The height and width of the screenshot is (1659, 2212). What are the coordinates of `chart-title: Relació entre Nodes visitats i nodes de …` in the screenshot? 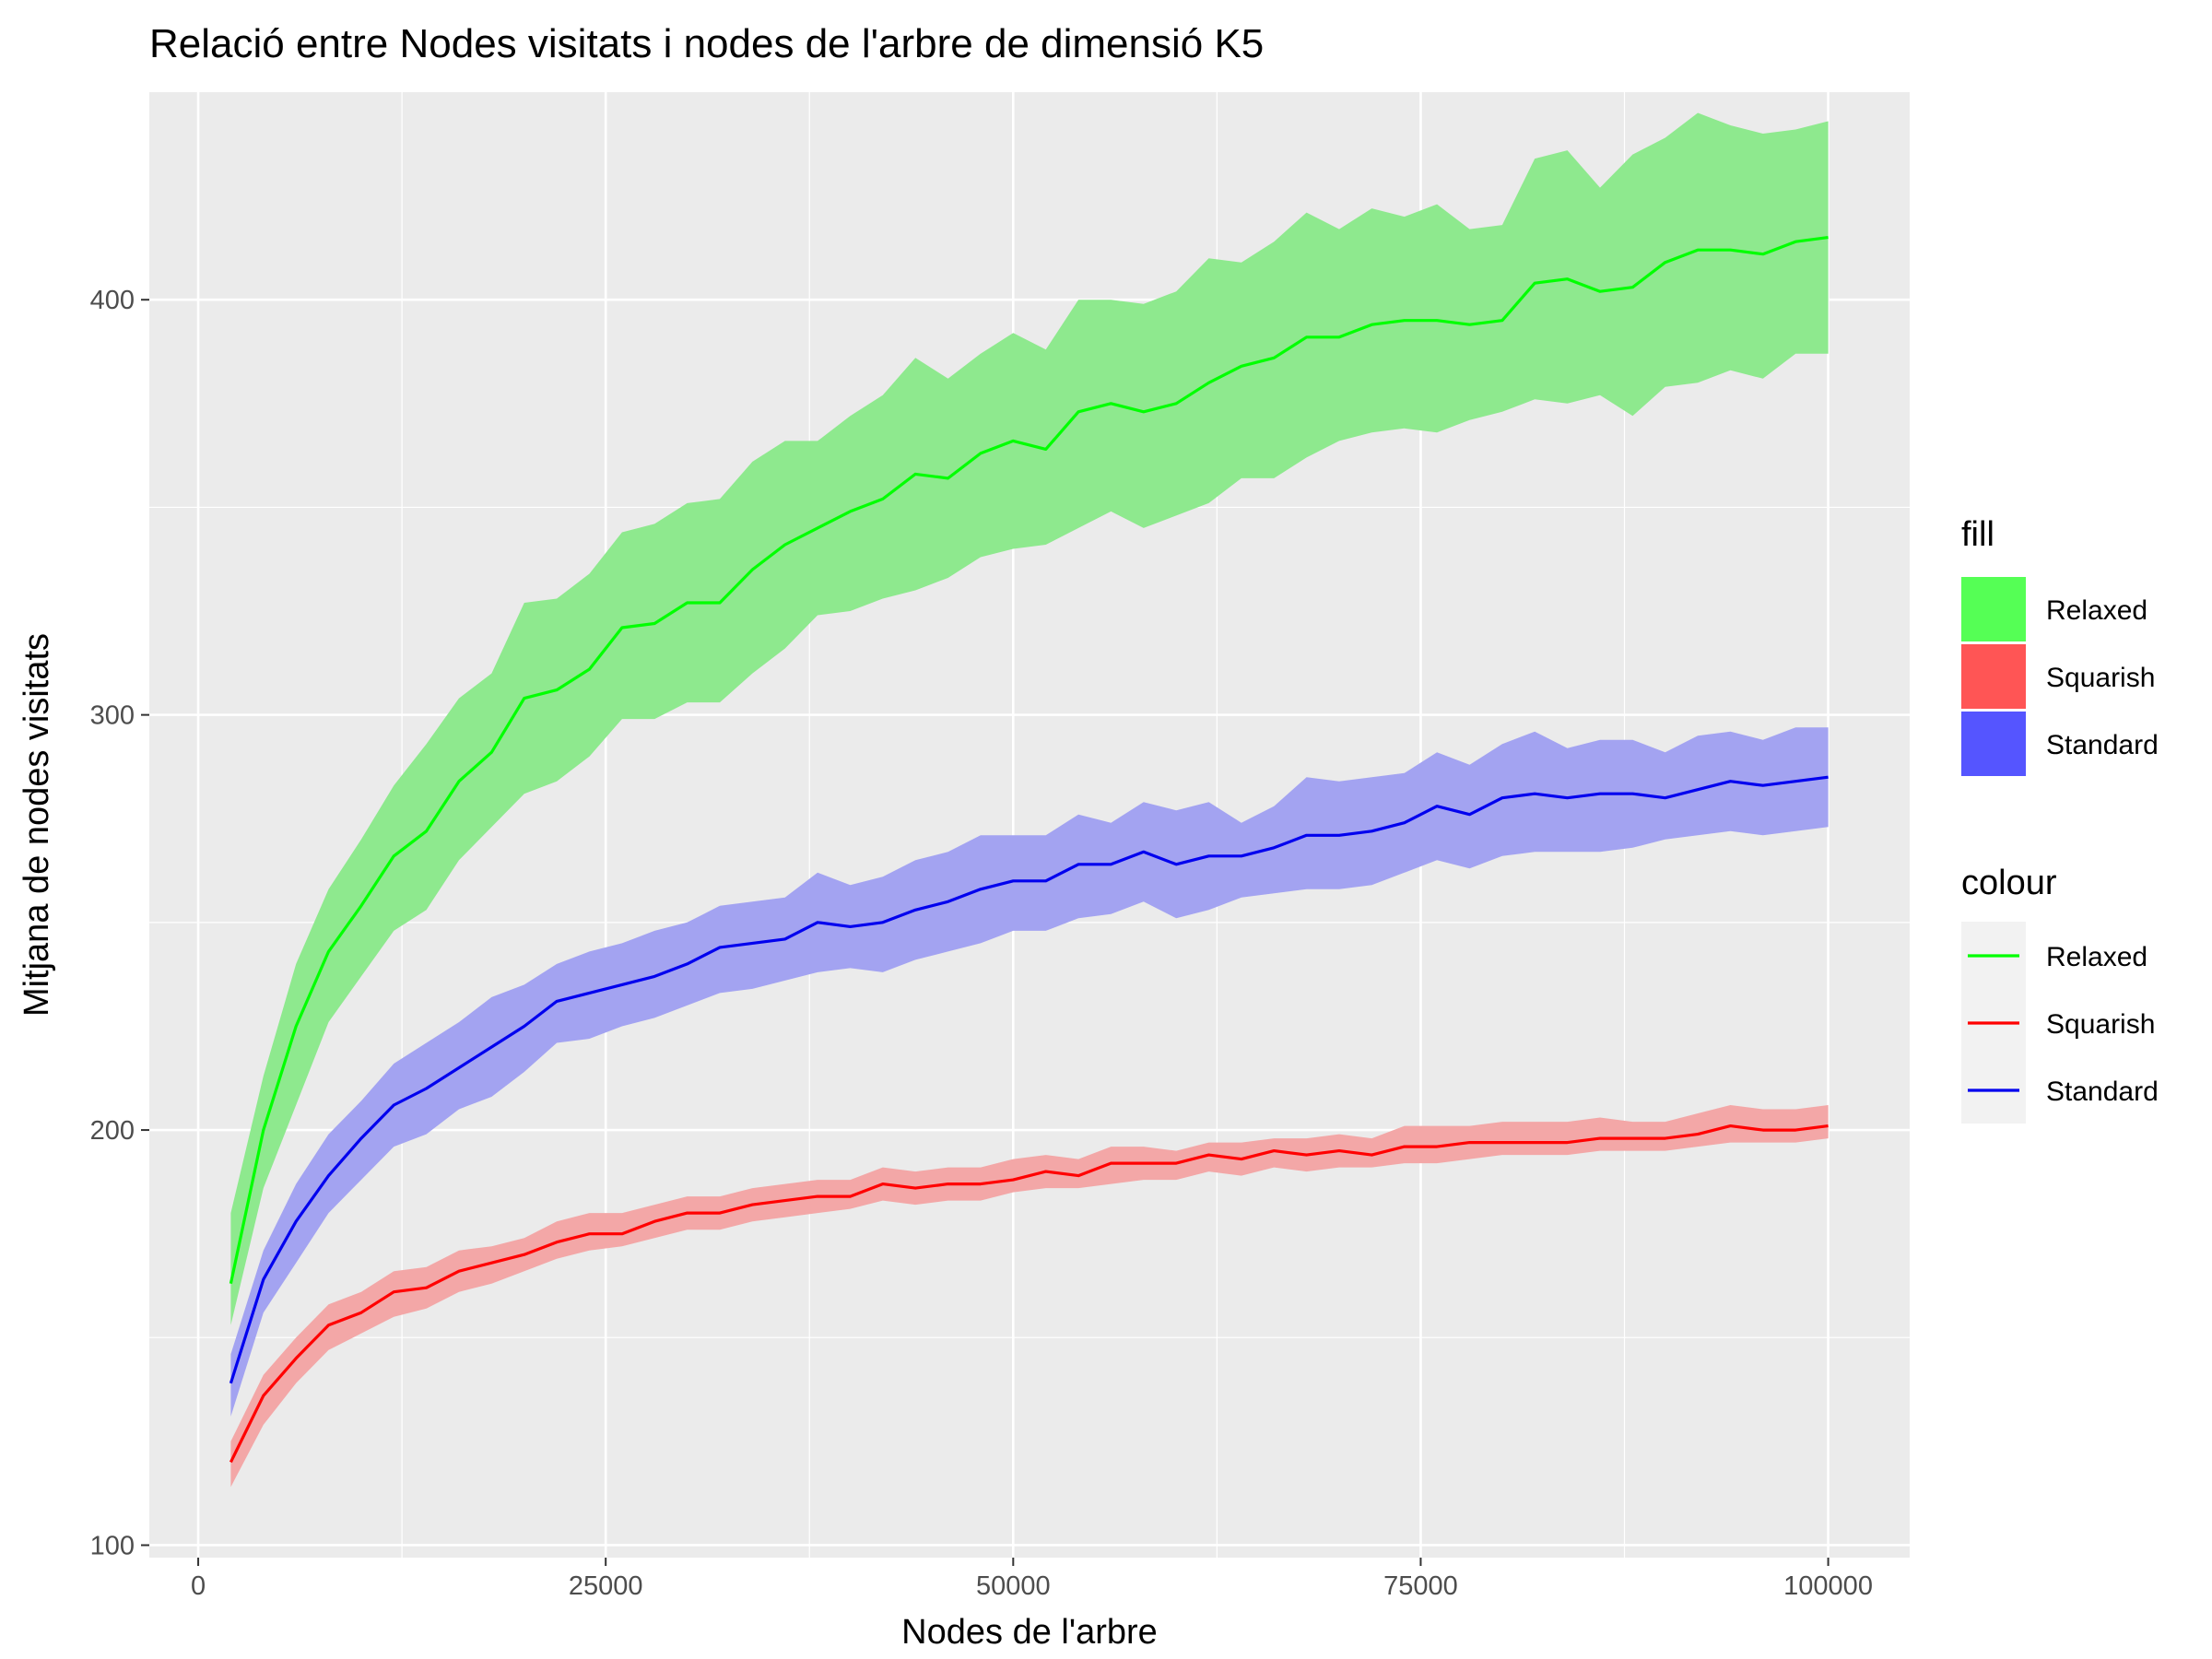 It's located at (706, 43).